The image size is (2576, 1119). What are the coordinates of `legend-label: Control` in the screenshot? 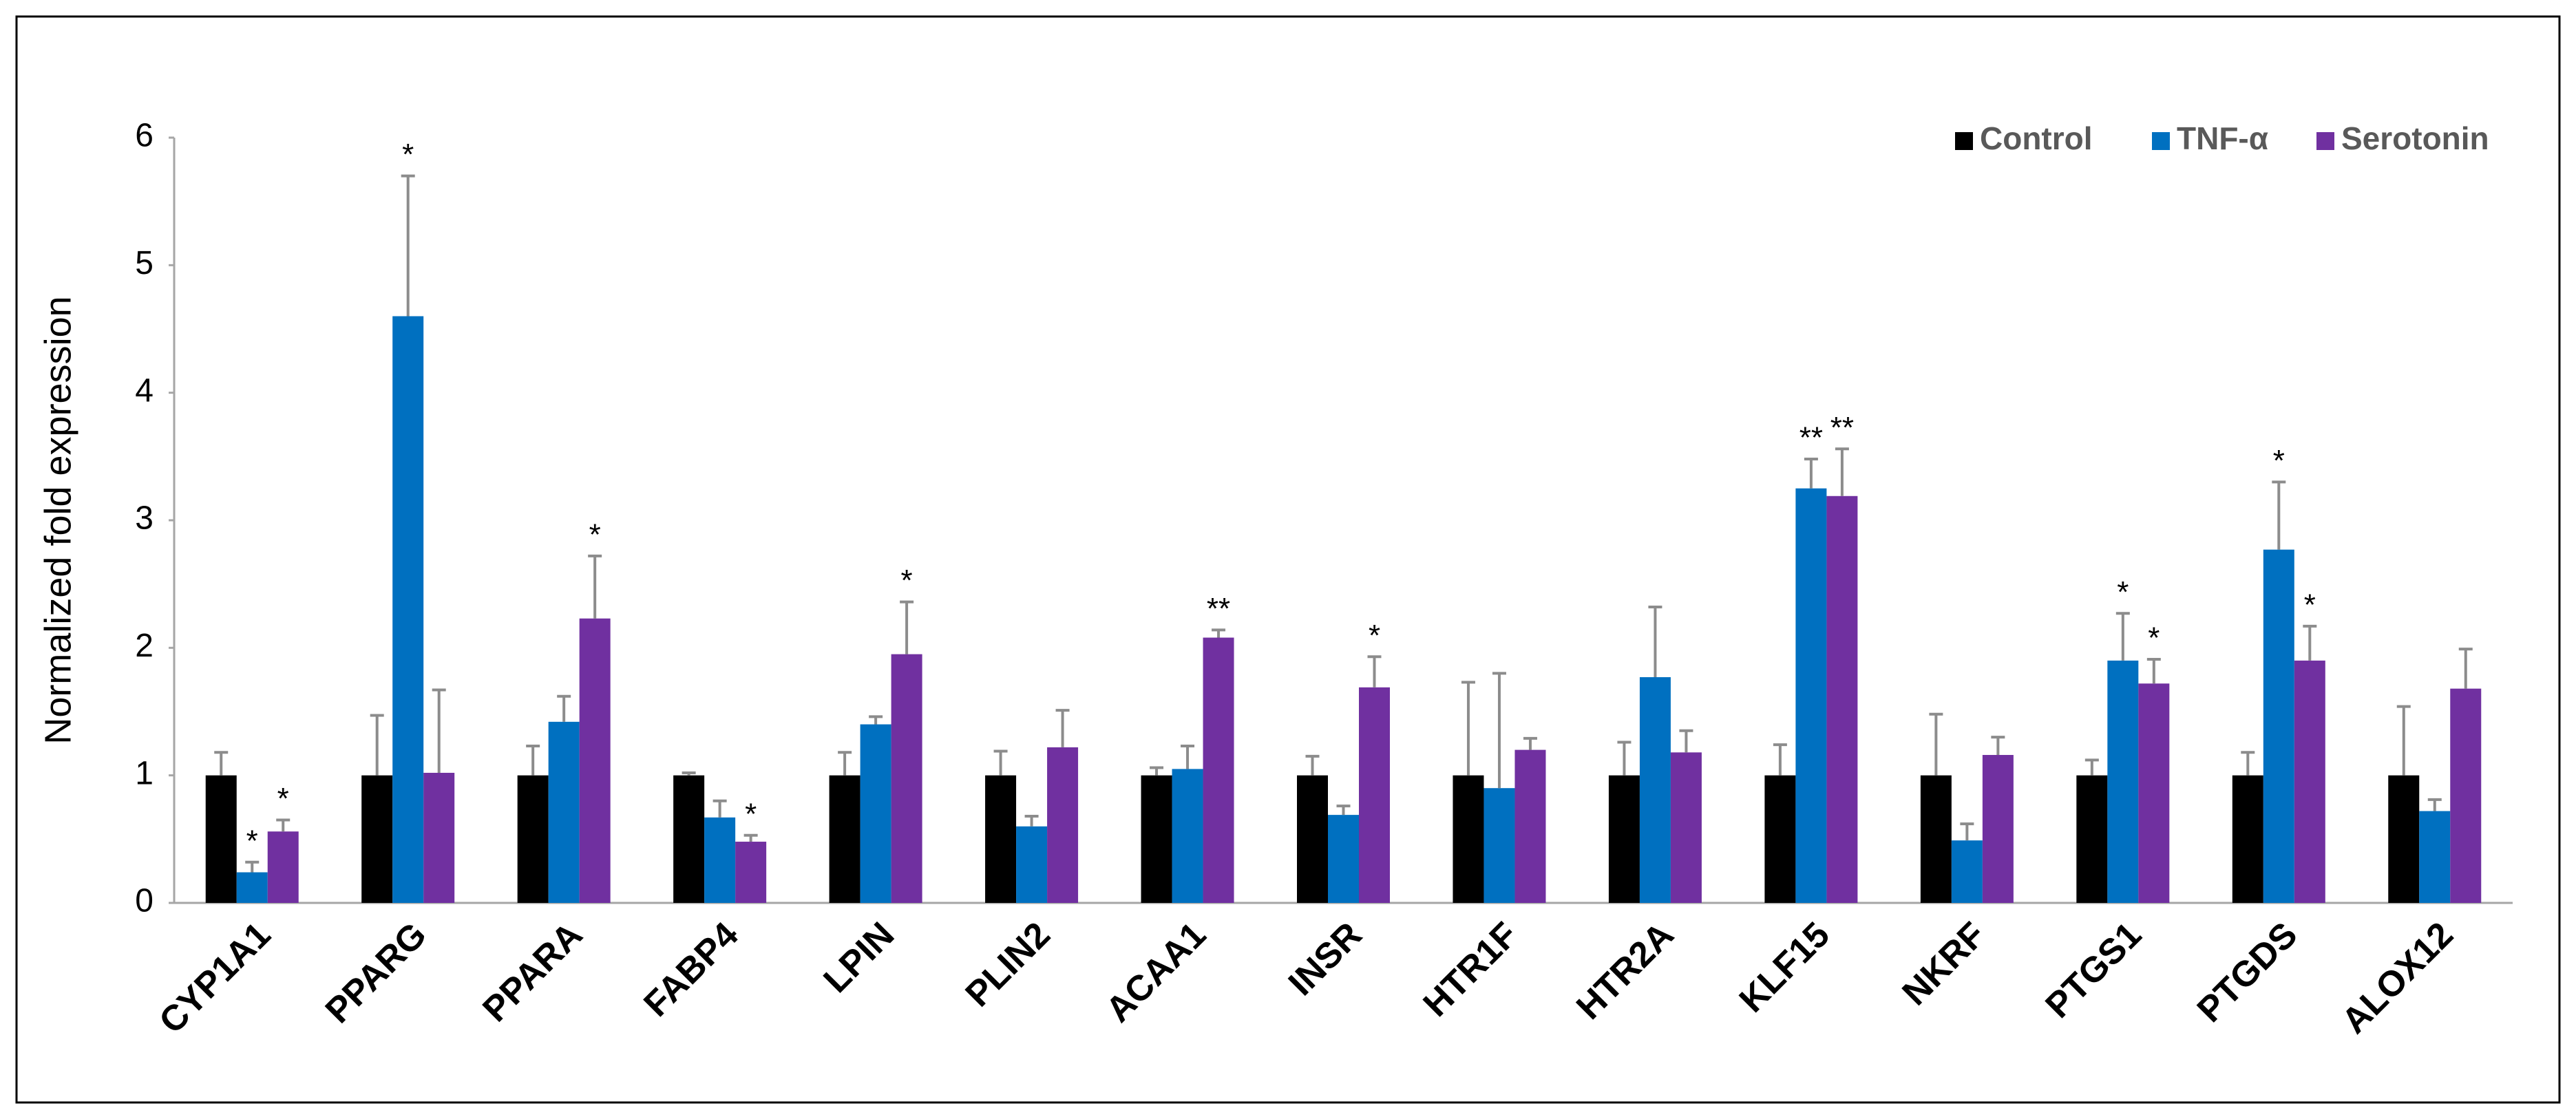 It's located at (2037, 138).